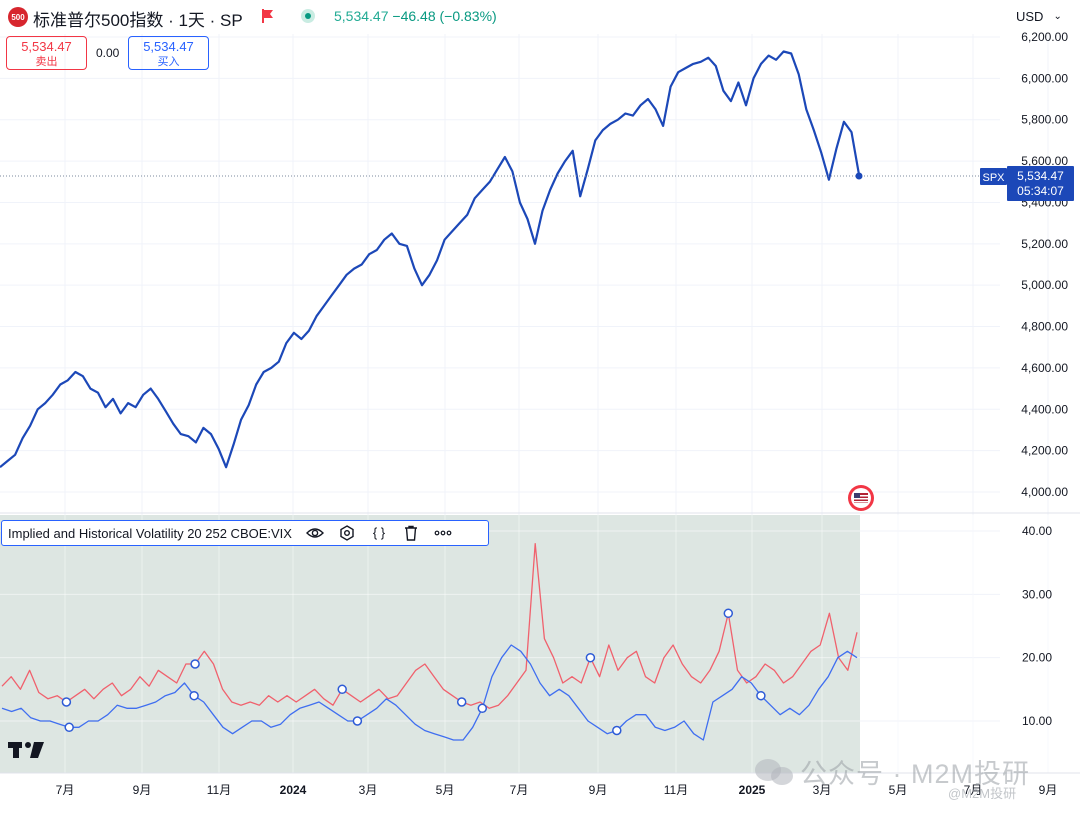 This screenshot has width=1080, height=818. Describe the element at coordinates (26, 750) in the screenshot. I see `tradingview-logo` at that location.